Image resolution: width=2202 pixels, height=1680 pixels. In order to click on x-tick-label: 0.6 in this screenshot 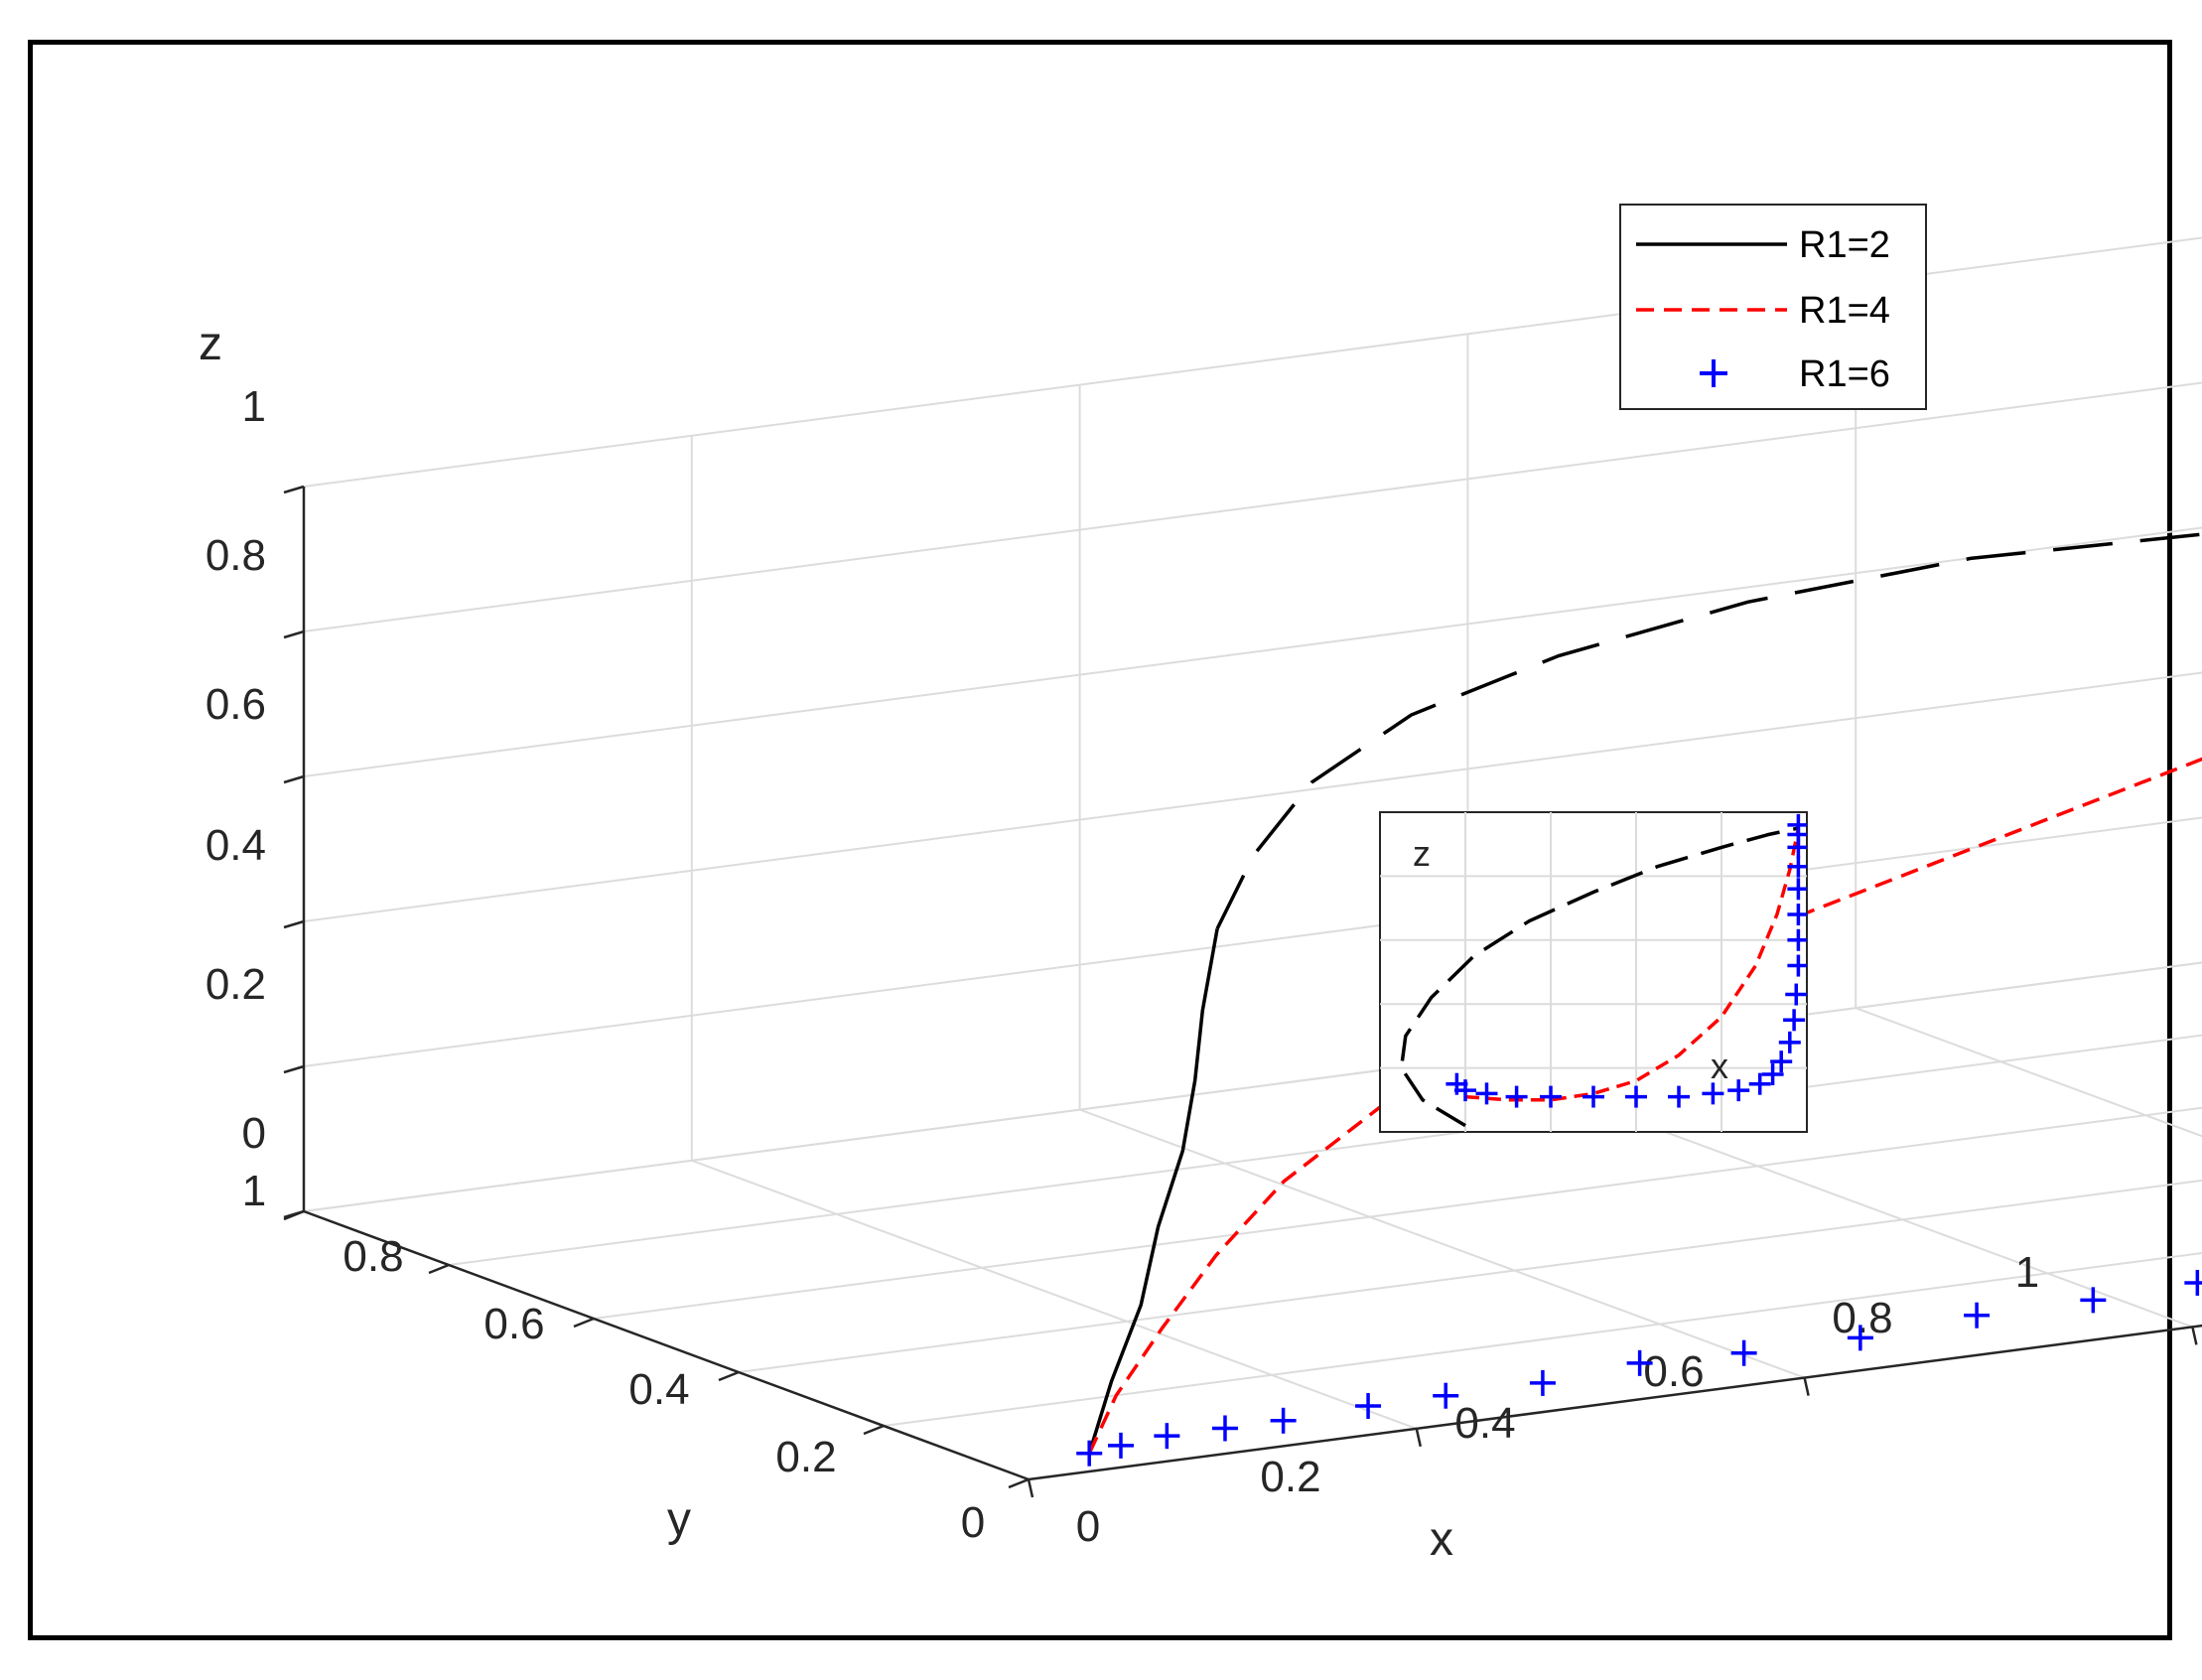, I will do `click(1673, 1371)`.